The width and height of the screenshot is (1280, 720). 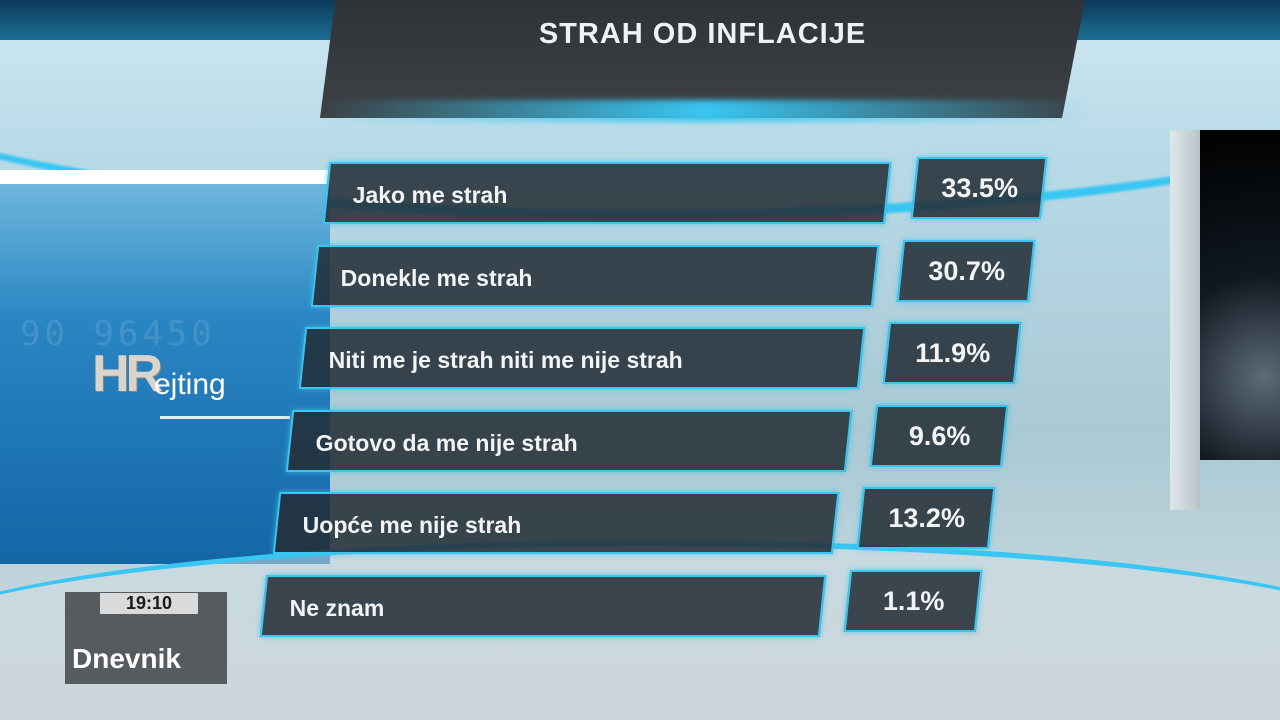 I want to click on answer-percent: 1.1%, so click(x=913, y=601).